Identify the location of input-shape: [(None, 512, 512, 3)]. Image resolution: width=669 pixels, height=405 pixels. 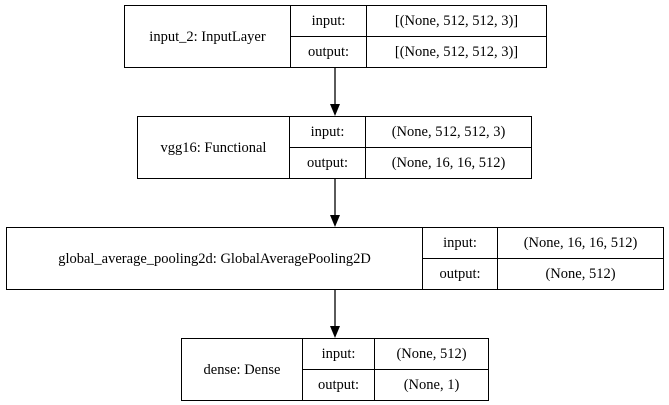
(456, 21).